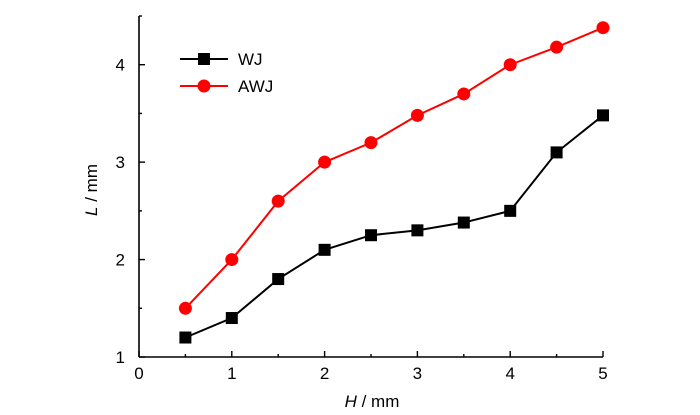  I want to click on legend-marker-circle, so click(204, 86).